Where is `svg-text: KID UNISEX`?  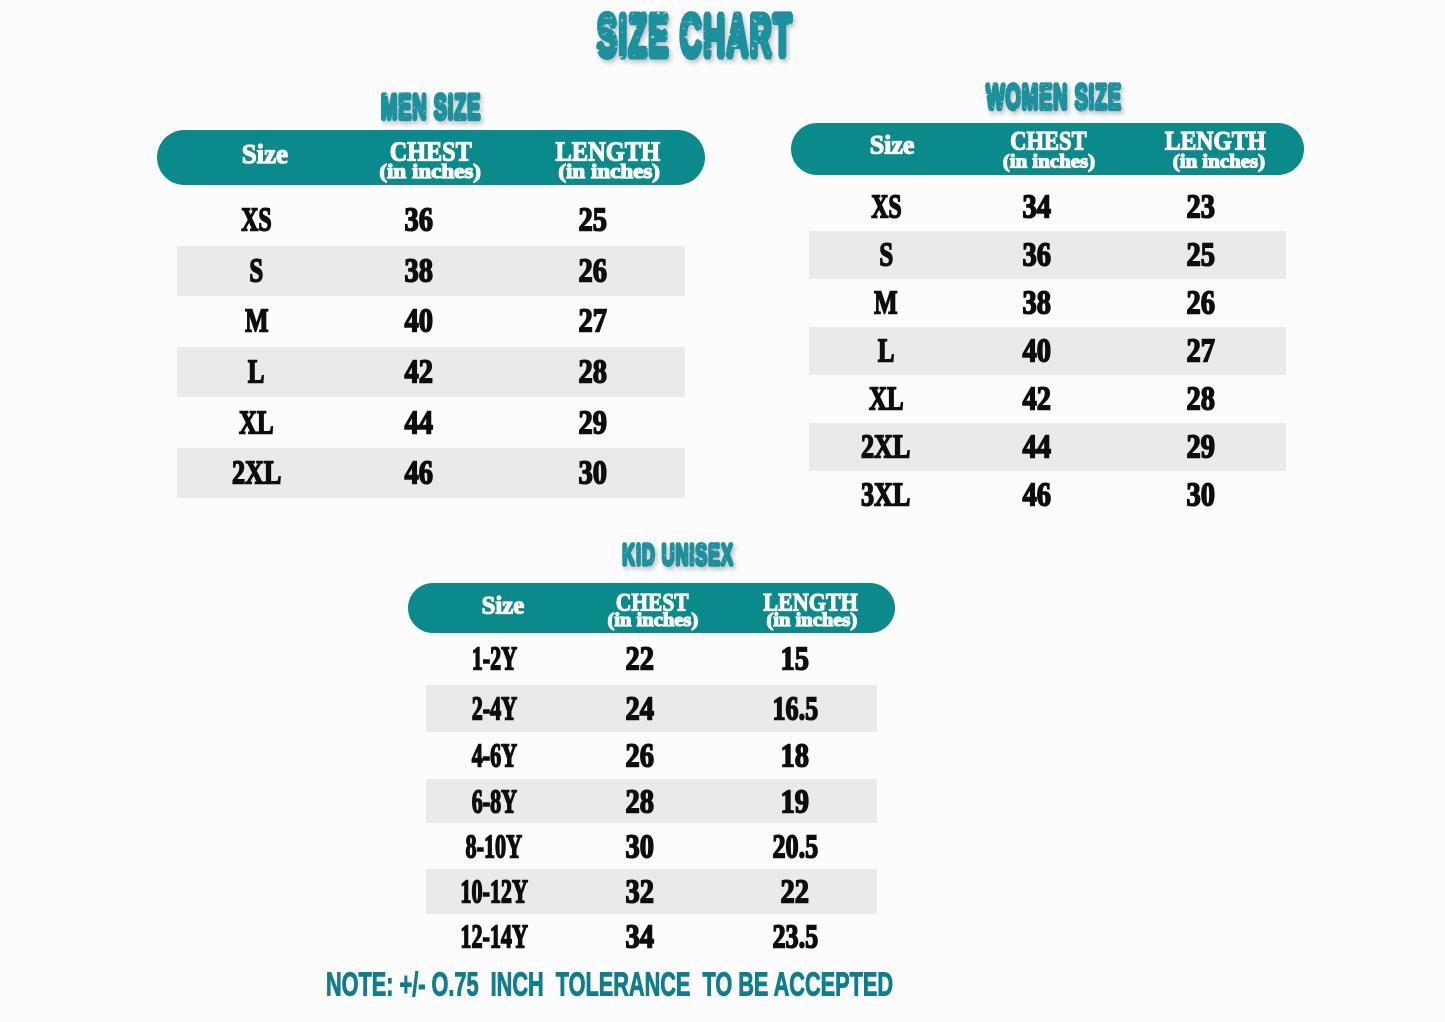
svg-text: KID UNISEX is located at coordinates (678, 555).